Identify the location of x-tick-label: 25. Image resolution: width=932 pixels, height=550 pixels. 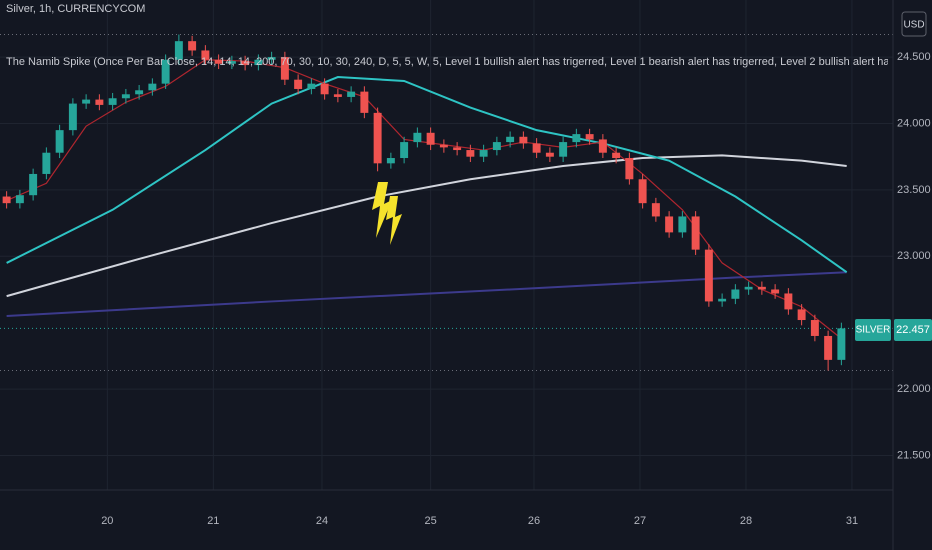
(430, 521).